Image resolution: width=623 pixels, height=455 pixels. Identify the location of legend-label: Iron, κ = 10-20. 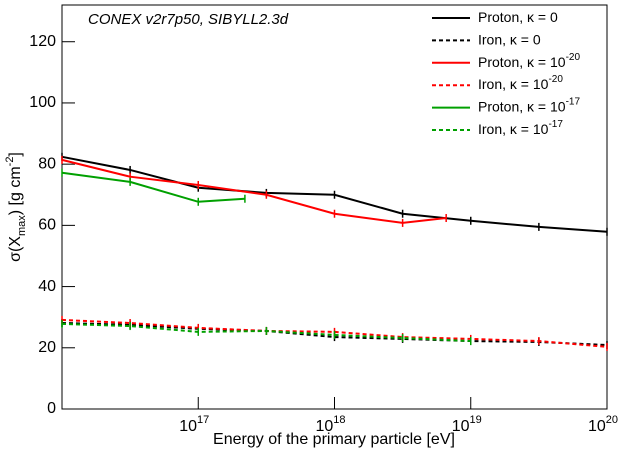
(520, 83).